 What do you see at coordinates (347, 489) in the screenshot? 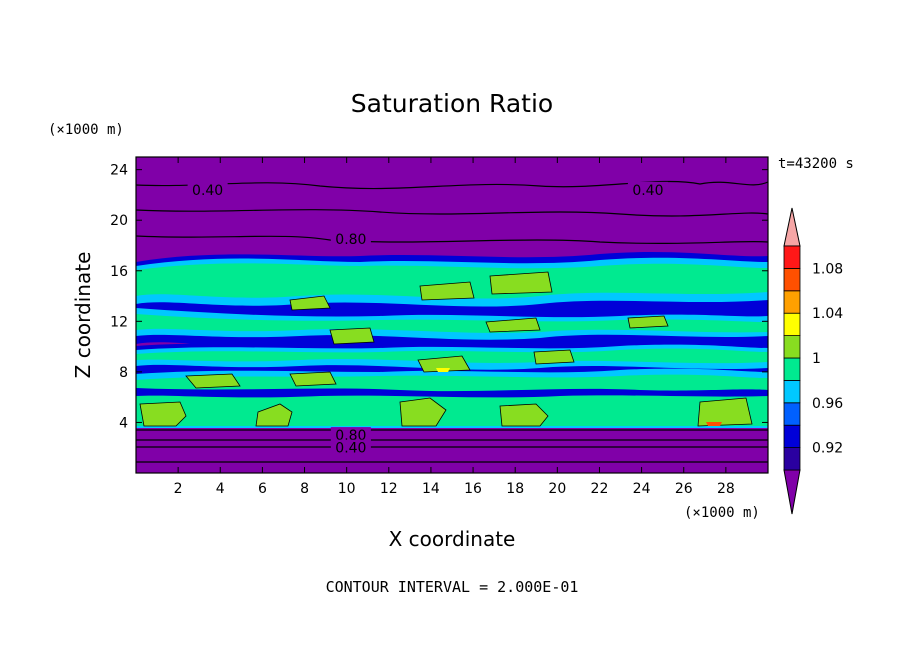
I see `x-tick-label: 10` at bounding box center [347, 489].